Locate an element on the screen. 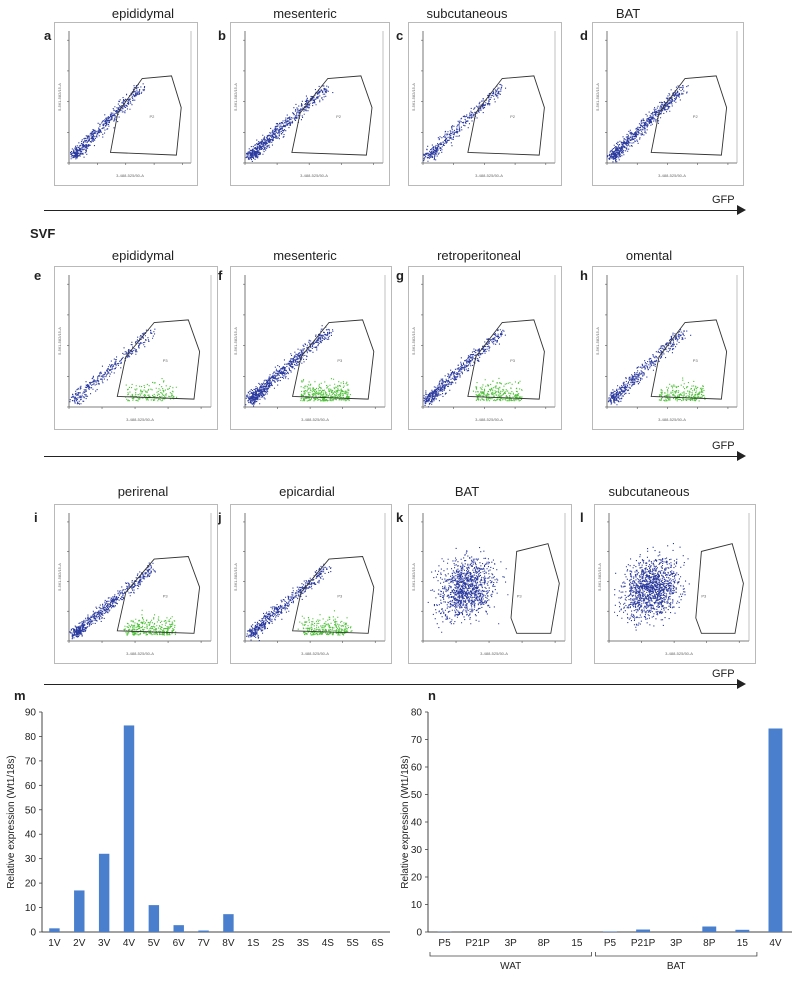 This screenshot has height=982, width=800. panel-f-title: mesenteric is located at coordinates (305, 255).